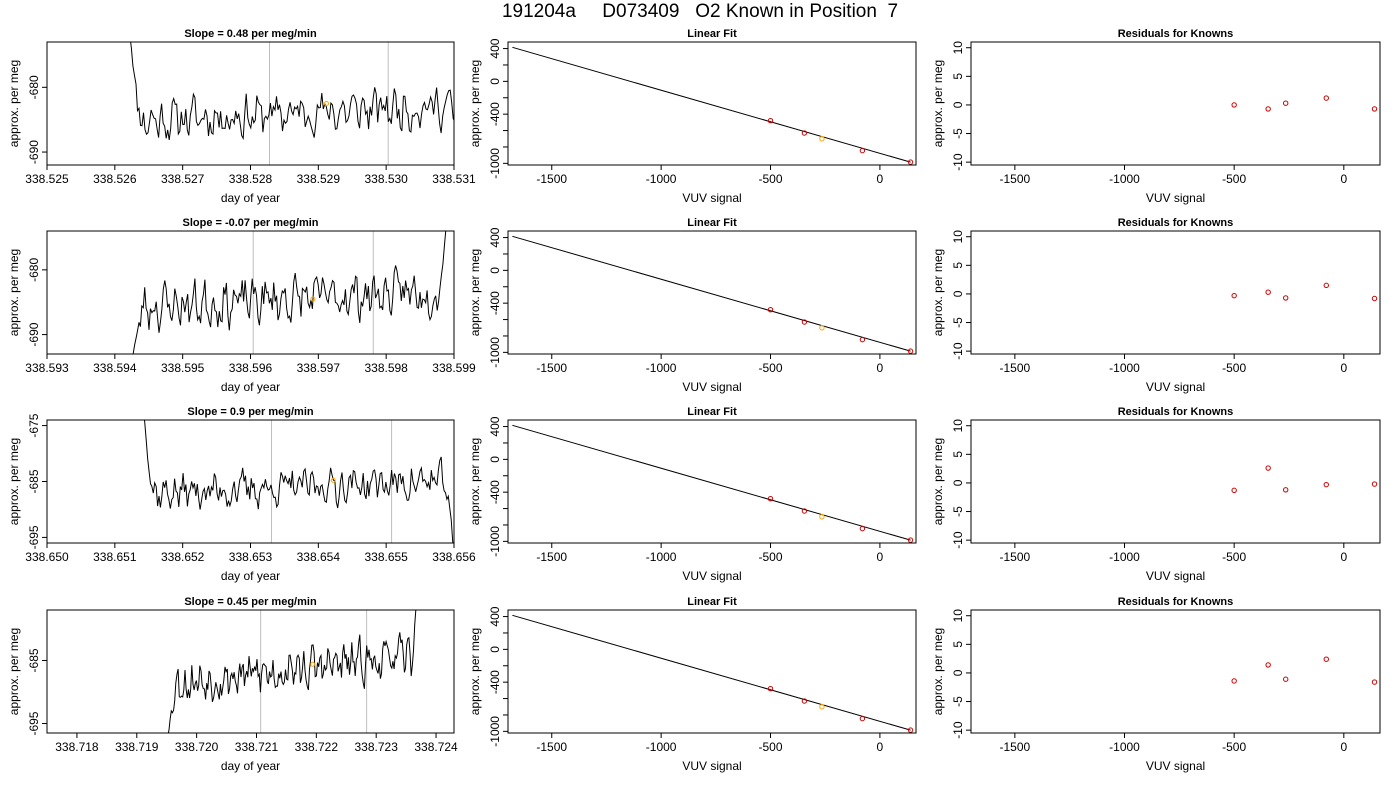 The image size is (1400, 800). I want to click on x-tick-label: 338.528, so click(251, 179).